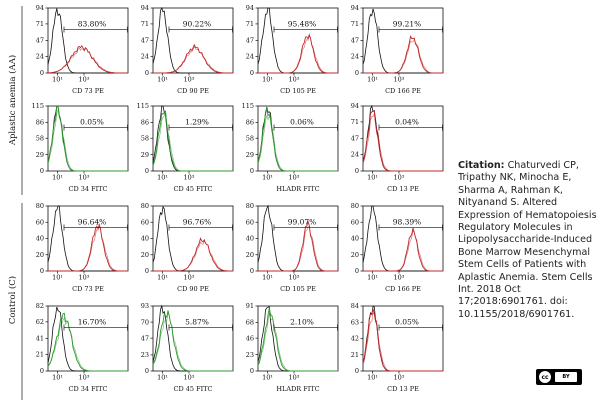 Image resolution: width=600 pixels, height=405 pixels. I want to click on histogram-panel: 0 29 58 86 115 10¹ 10³ CD 45 FITC 1.29%, so click(185, 147).